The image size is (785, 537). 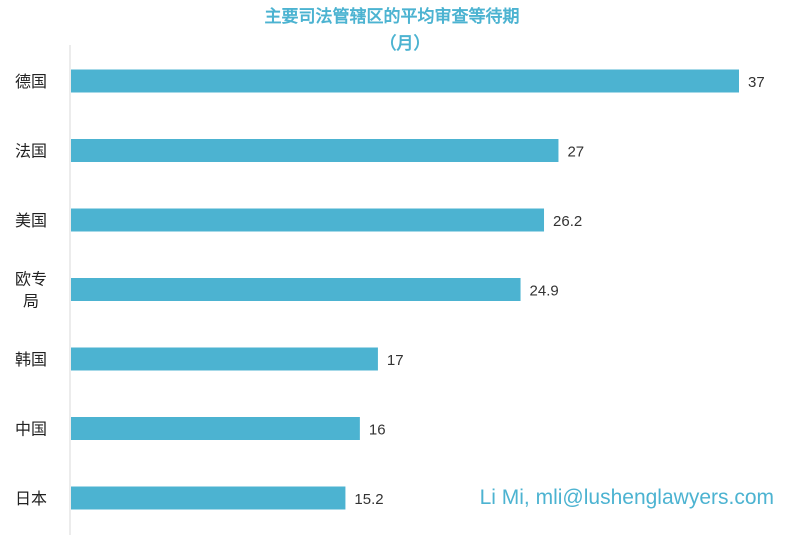 I want to click on category-label-6: 日本, so click(x=31, y=498).